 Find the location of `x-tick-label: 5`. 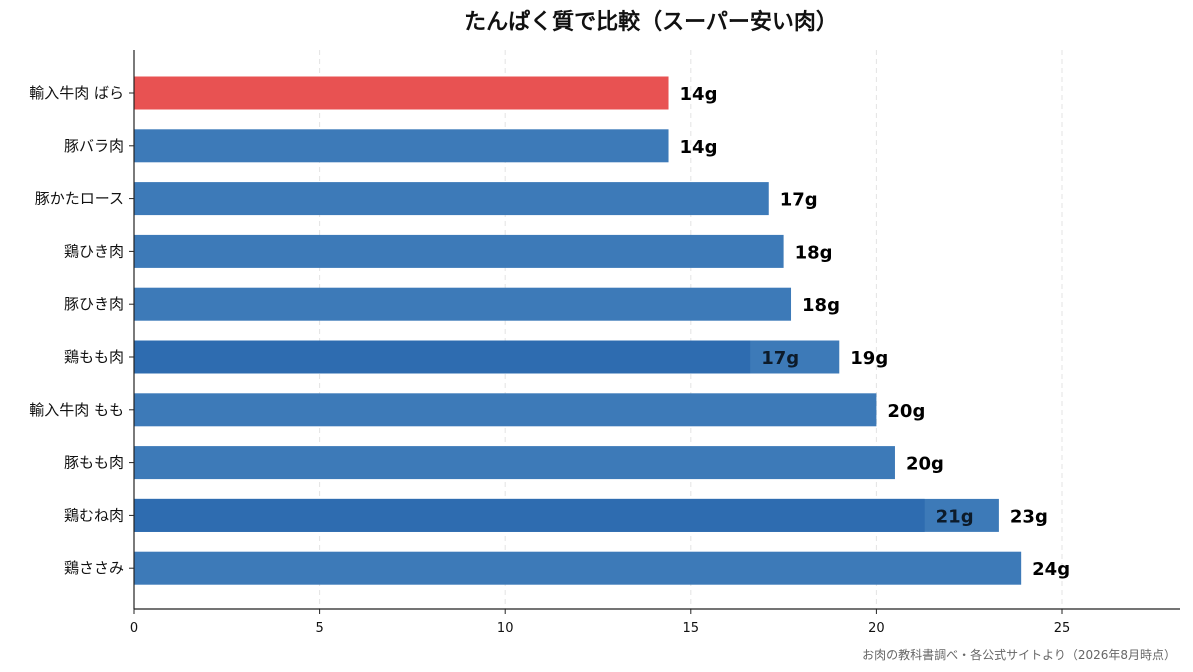

x-tick-label: 5 is located at coordinates (319, 628).